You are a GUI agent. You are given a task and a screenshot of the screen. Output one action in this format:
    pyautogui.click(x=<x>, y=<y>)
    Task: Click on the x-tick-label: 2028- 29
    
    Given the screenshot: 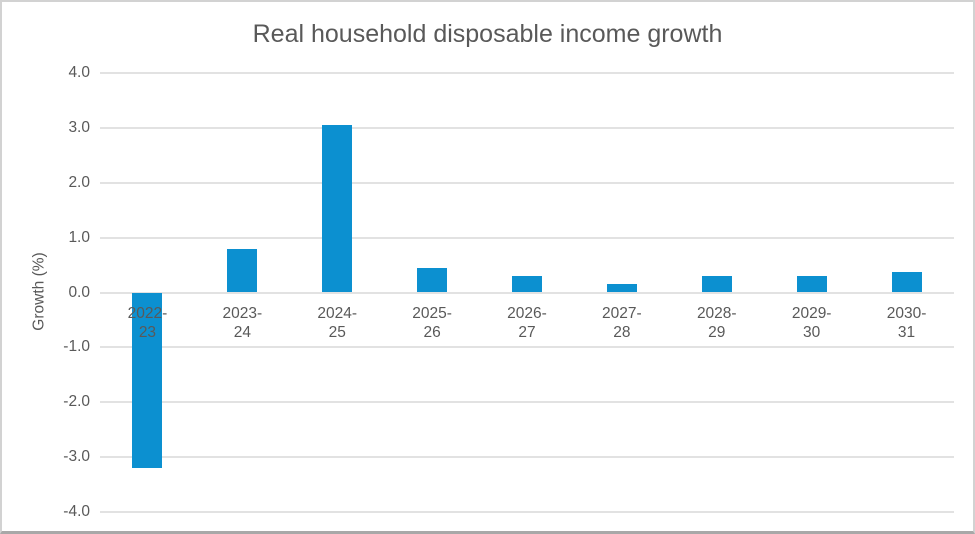 What is the action you would take?
    pyautogui.click(x=717, y=323)
    